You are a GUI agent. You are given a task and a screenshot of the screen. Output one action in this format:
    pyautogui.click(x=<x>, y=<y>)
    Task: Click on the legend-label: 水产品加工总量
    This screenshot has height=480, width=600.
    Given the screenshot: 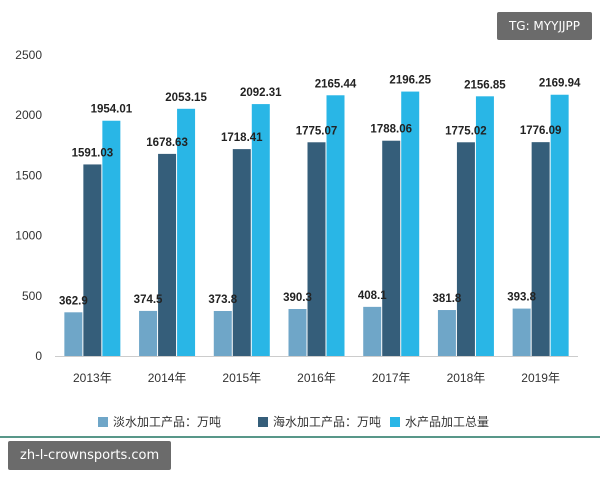 What is the action you would take?
    pyautogui.click(x=447, y=422)
    